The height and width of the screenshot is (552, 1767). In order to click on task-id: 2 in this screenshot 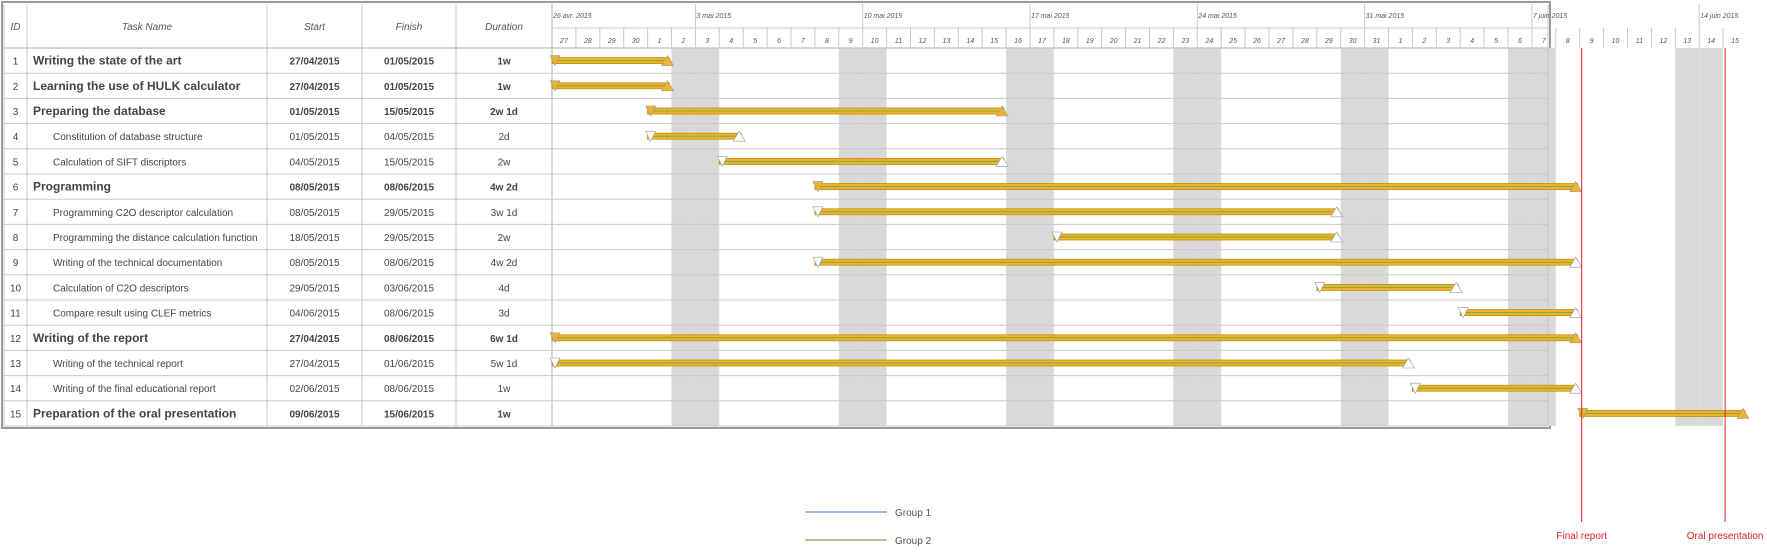, I will do `click(16, 87)`.